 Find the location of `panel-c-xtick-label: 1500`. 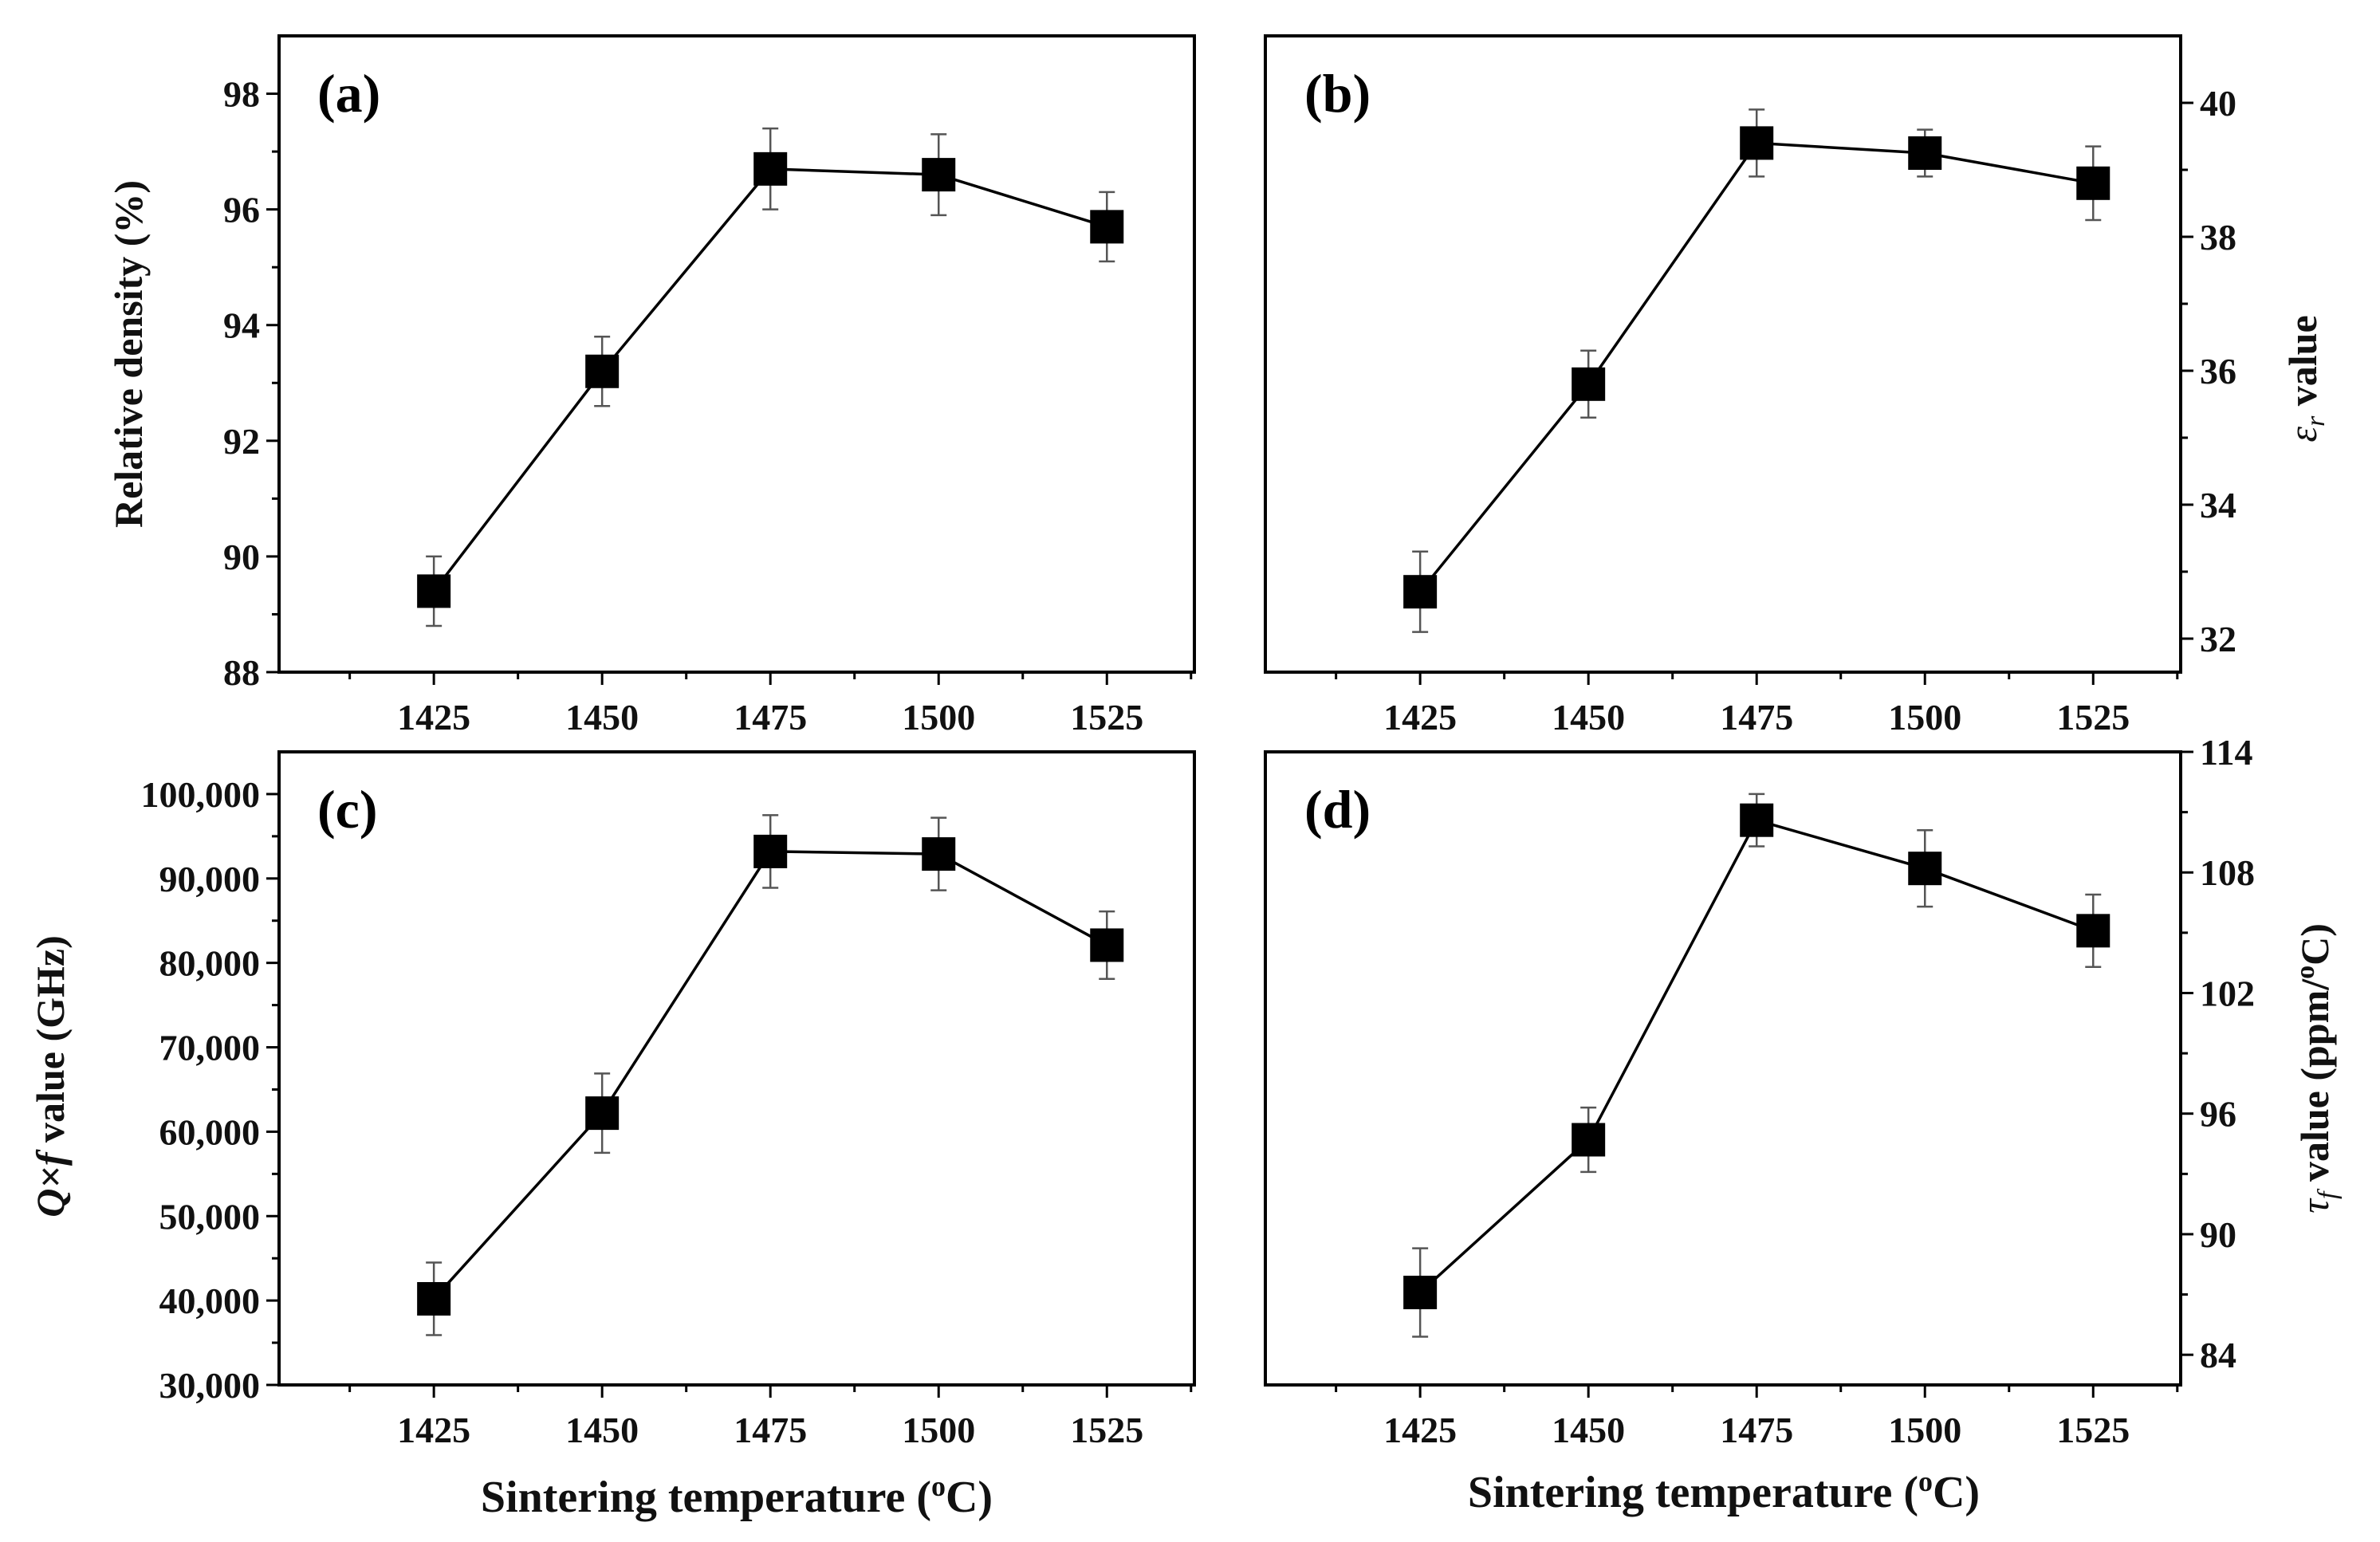

panel-c-xtick-label: 1500 is located at coordinates (938, 1430).